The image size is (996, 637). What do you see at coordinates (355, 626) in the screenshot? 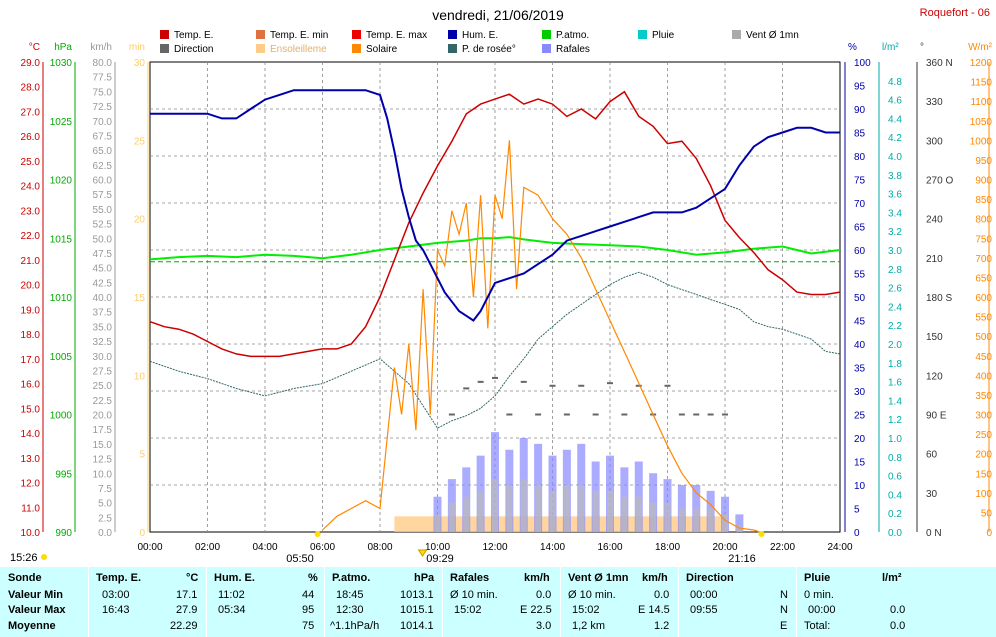
I see `row-avg-patm-time: ^1.1hPa/h` at bounding box center [355, 626].